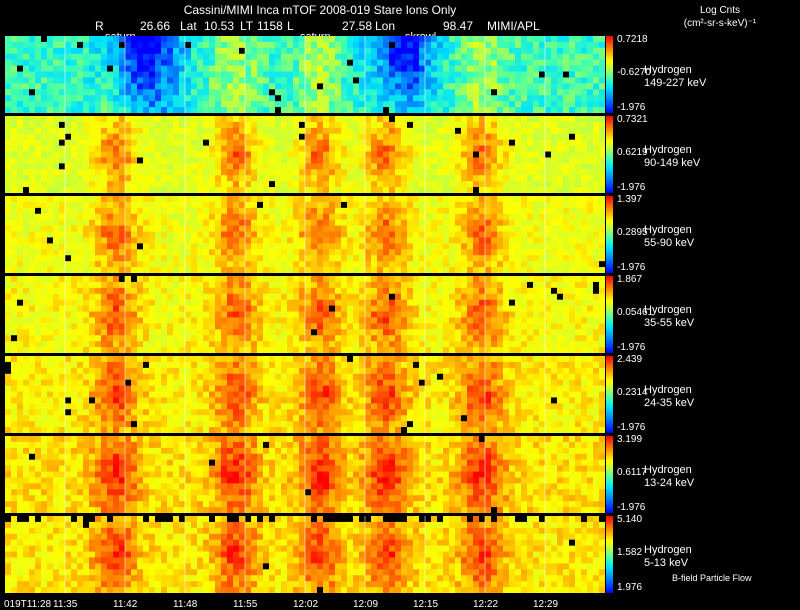 Image resolution: width=800 pixels, height=610 pixels. What do you see at coordinates (712, 578) in the screenshot?
I see `bfield-flow-label: B-field Particle Flow` at bounding box center [712, 578].